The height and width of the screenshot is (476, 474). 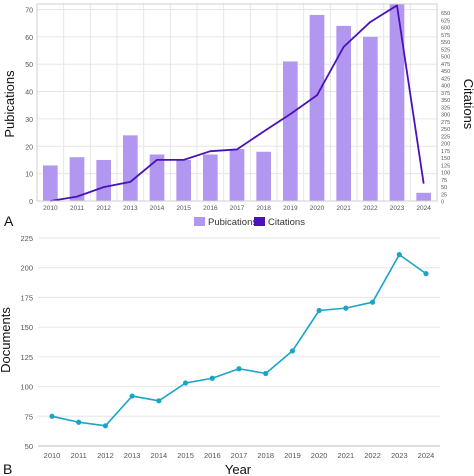 What do you see at coordinates (130, 208) in the screenshot?
I see `panel-a-x-tick-label: 2013` at bounding box center [130, 208].